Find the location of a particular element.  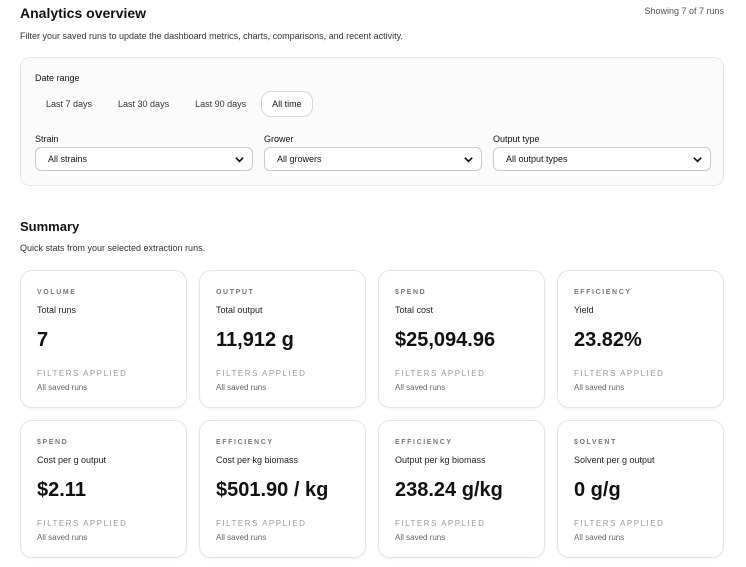

strain-label: Strain is located at coordinates (47, 139).